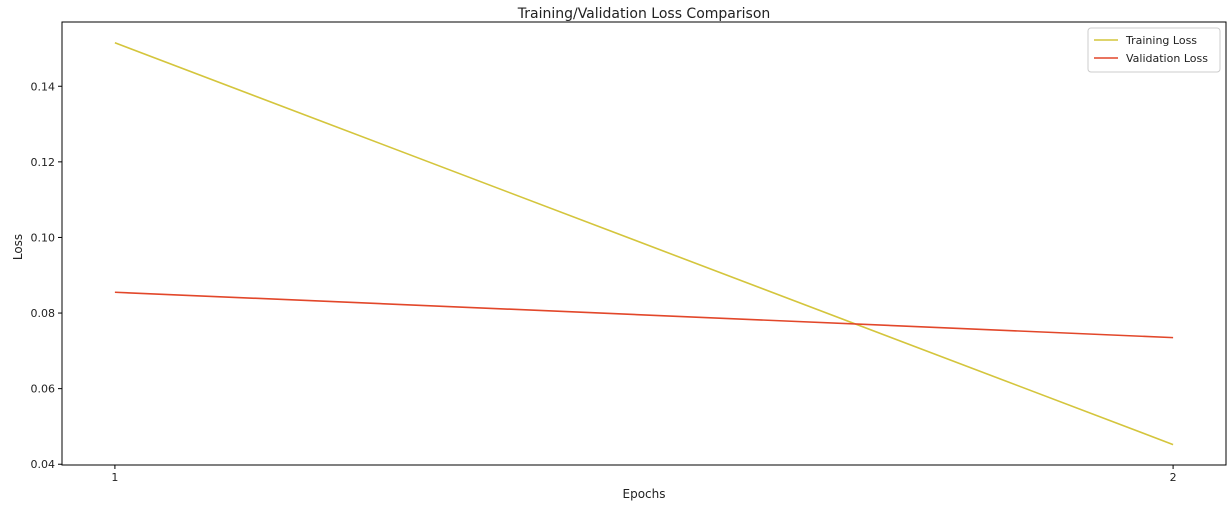 This screenshot has height=509, width=1230. Describe the element at coordinates (644, 494) in the screenshot. I see `x-axis-label: Epochs` at that location.